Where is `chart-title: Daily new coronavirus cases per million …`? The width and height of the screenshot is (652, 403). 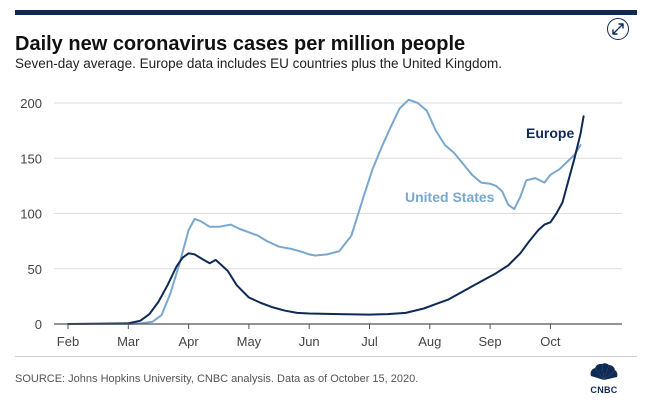 chart-title: Daily new coronavirus cases per million … is located at coordinates (240, 44).